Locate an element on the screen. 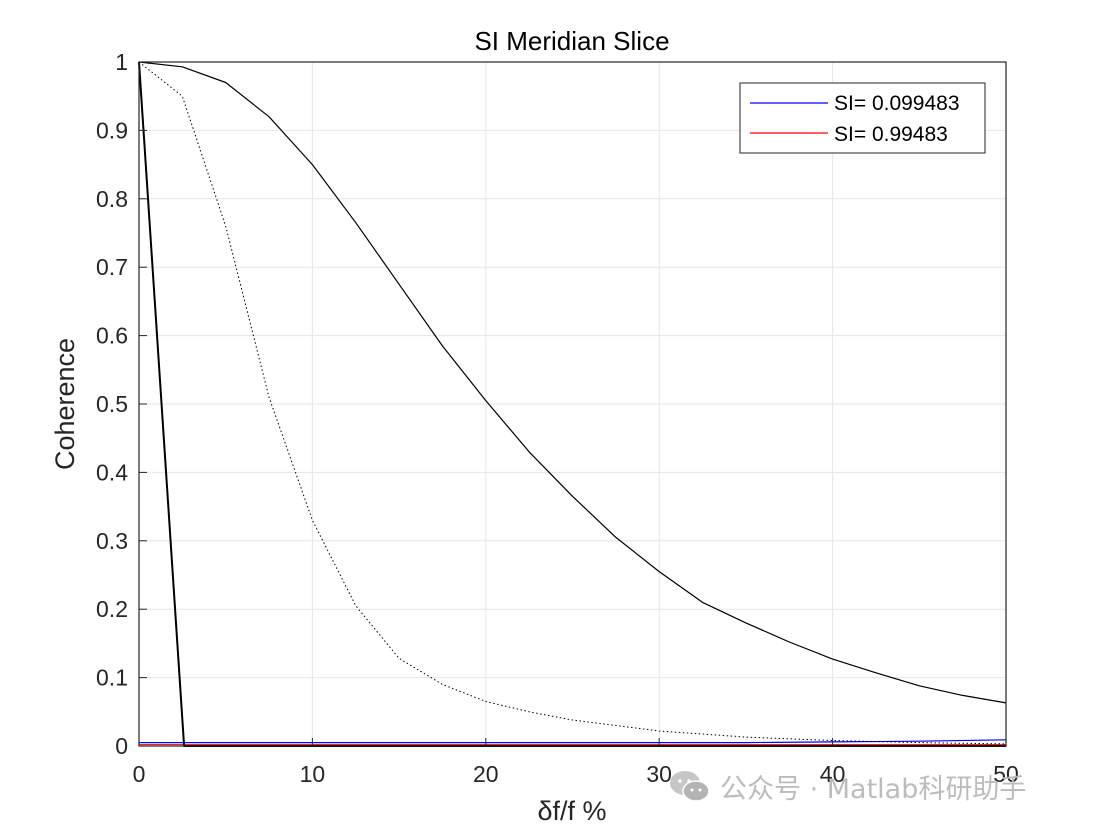 The width and height of the screenshot is (1105, 829). y-tick-label: 0.6 is located at coordinates (112, 336).